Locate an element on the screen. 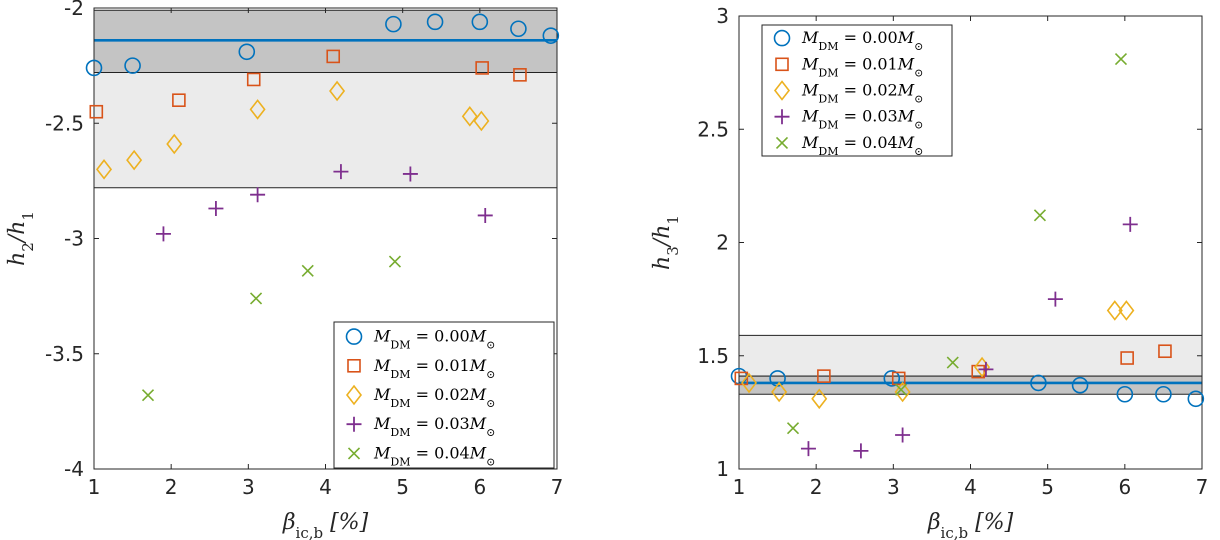 This screenshot has width=1220, height=540. x-tick-label: 4 is located at coordinates (970, 487).